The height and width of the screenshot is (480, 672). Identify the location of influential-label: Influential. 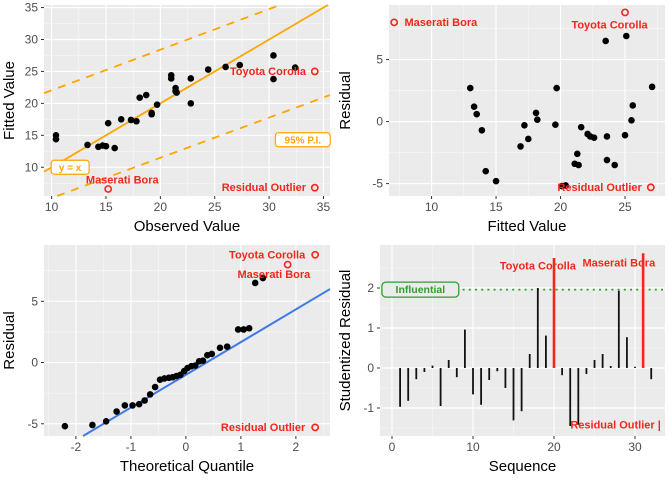
(420, 289).